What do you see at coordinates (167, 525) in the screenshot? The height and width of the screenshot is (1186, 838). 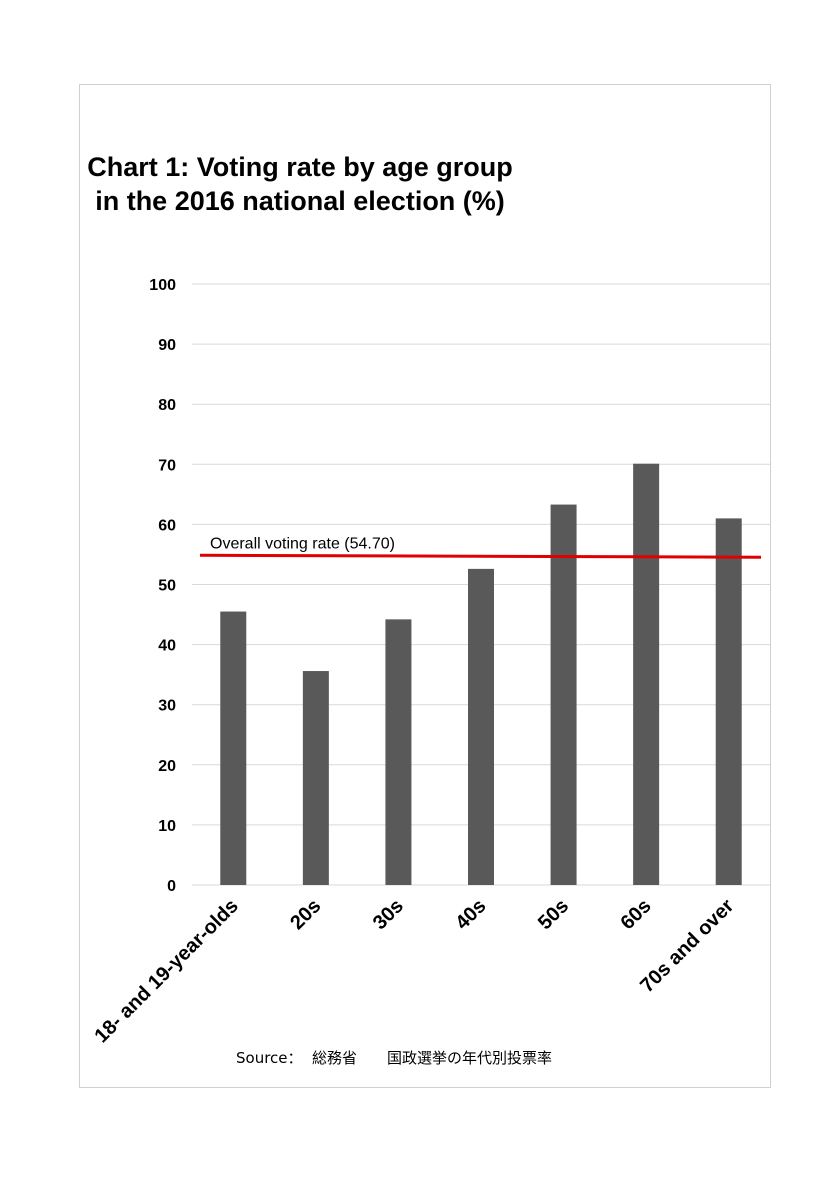 I see `y-tick-label: 60` at bounding box center [167, 525].